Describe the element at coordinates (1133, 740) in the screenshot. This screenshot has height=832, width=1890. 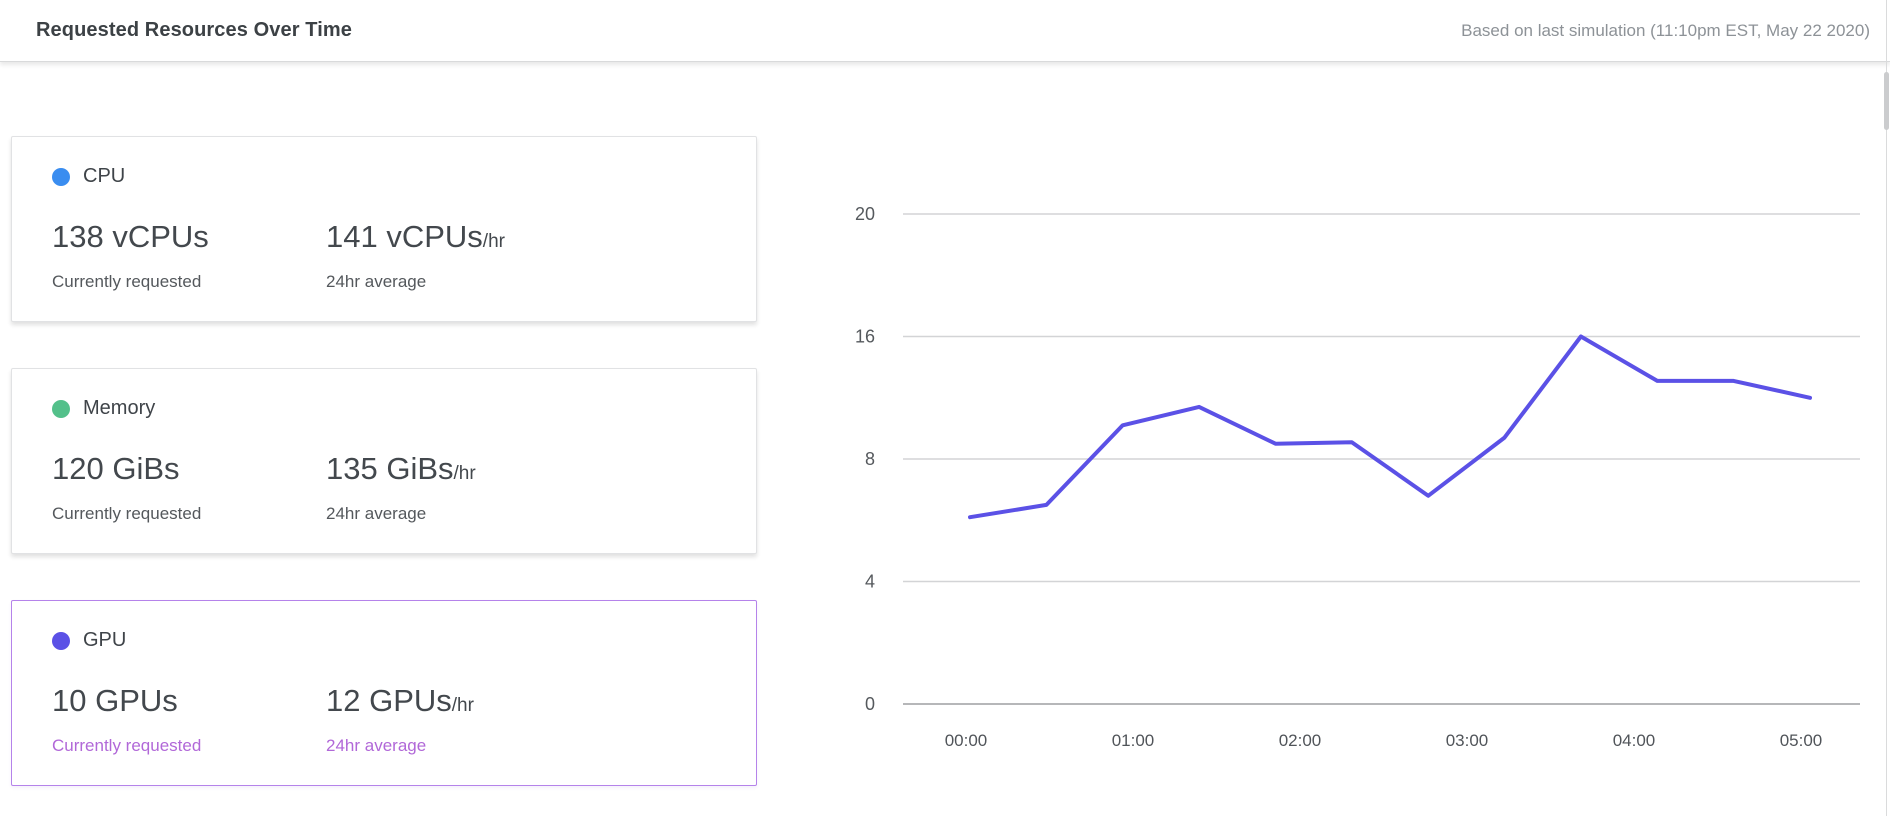
I see `x-tick-label: 01:00` at that location.